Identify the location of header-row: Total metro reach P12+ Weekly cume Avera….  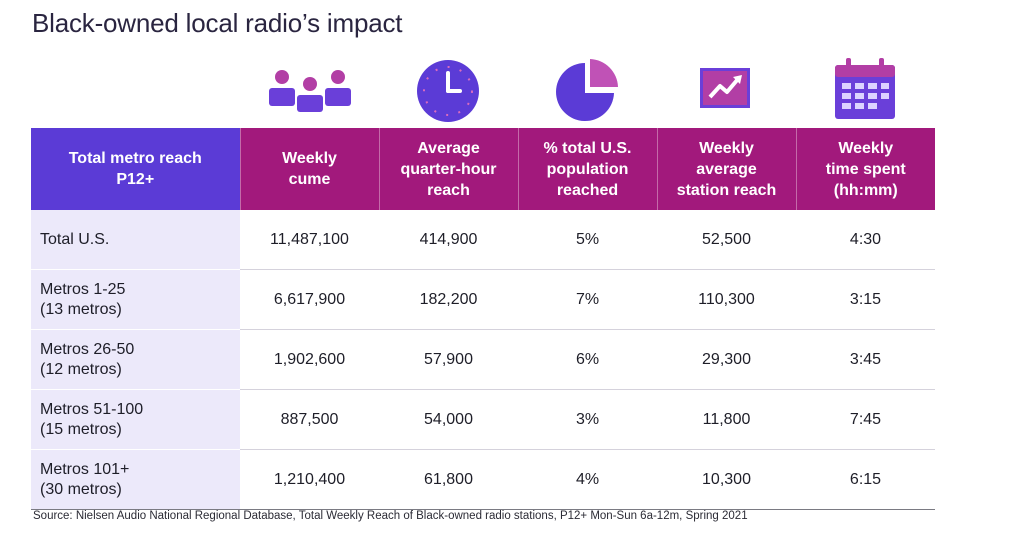
(483, 169).